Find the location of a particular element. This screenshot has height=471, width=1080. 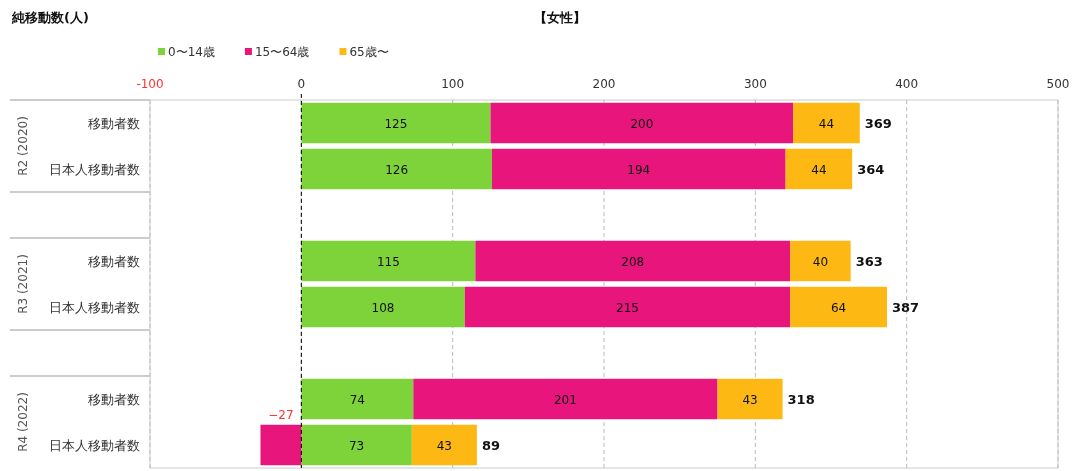

data-label: 126 is located at coordinates (397, 170).